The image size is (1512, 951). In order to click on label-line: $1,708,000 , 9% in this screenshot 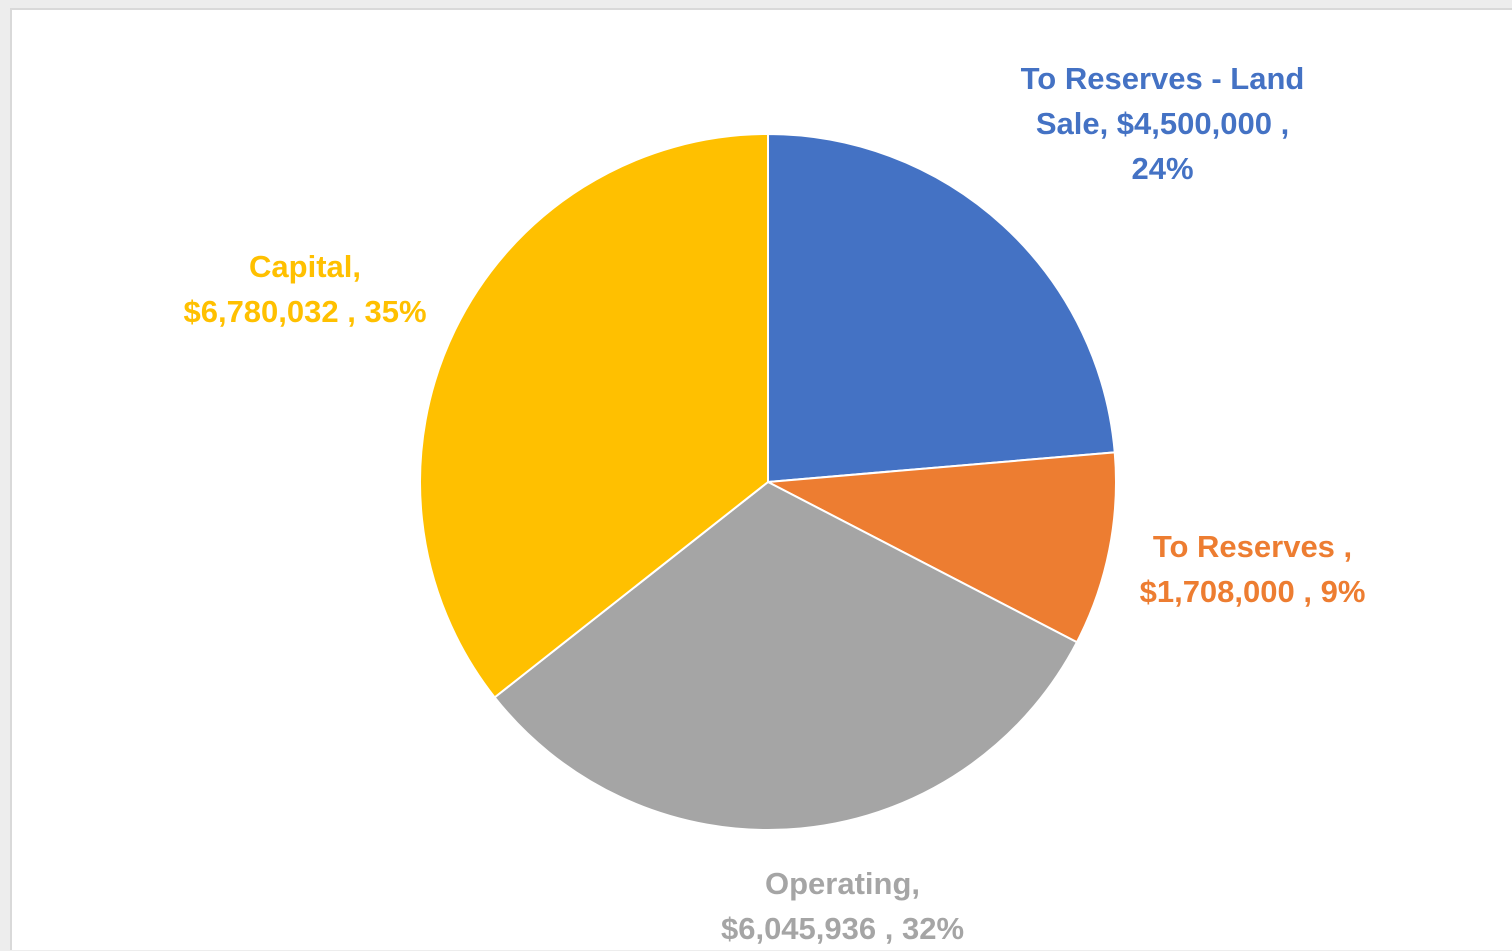, I will do `click(1252, 591)`.